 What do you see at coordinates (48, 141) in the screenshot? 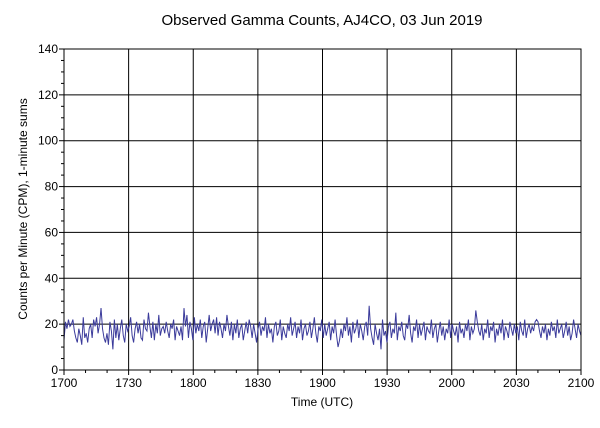
I see `y-tick-label: 100` at bounding box center [48, 141].